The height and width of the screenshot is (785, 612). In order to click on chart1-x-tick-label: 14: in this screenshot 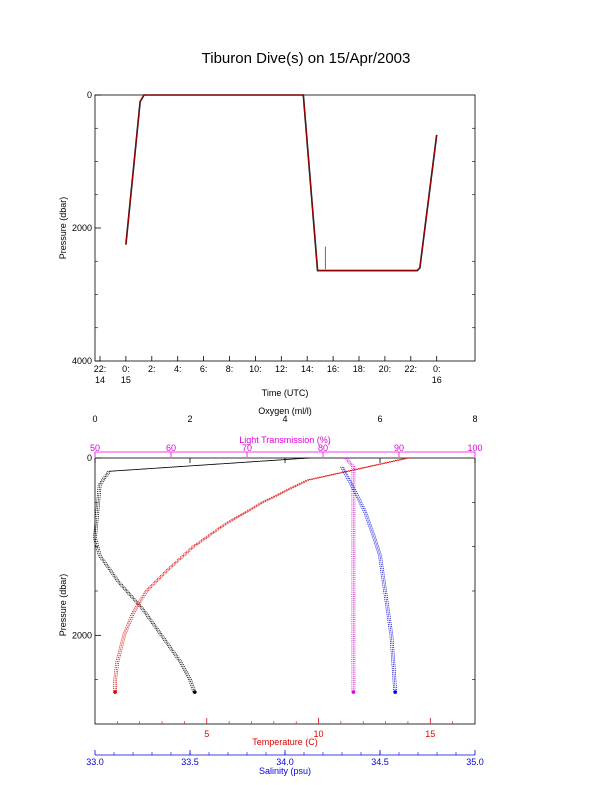, I will do `click(307, 369)`.